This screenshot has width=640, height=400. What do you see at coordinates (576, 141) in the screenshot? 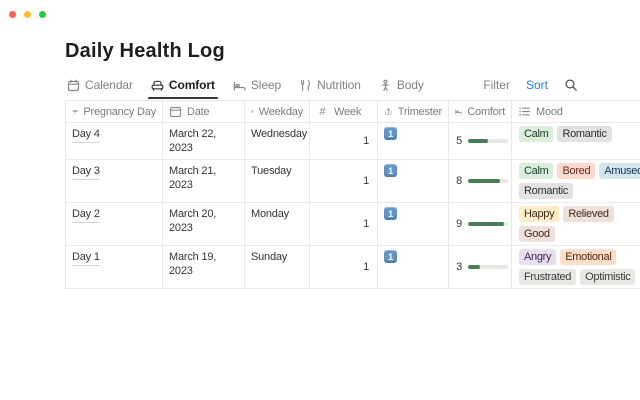
I see `cell-mood: Calm Romantic` at bounding box center [576, 141].